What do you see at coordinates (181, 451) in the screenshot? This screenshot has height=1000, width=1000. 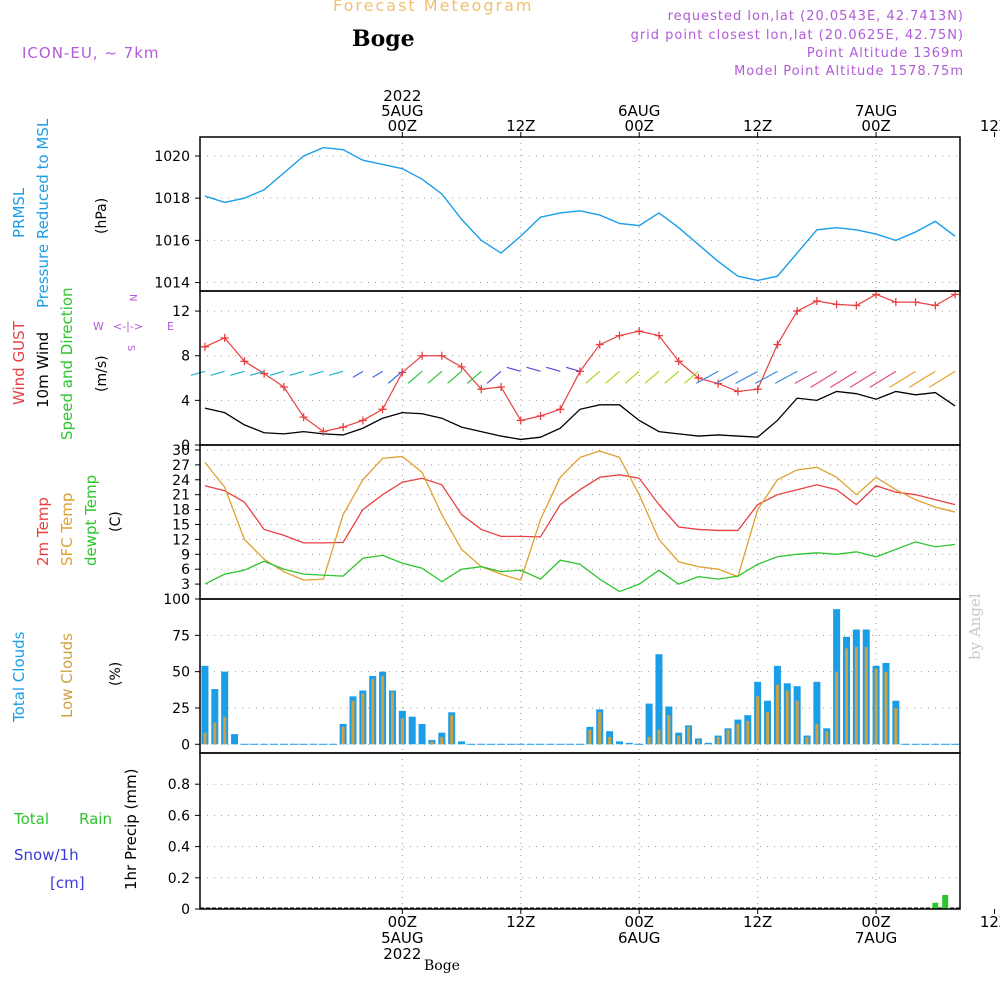 I see `y-tick-label: 30` at bounding box center [181, 451].